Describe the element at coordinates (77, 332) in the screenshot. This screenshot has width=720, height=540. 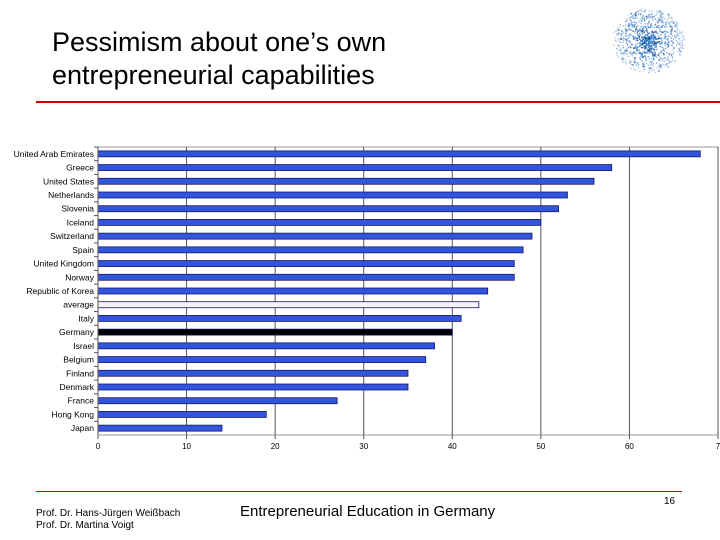
I see `category-label: Germany` at that location.